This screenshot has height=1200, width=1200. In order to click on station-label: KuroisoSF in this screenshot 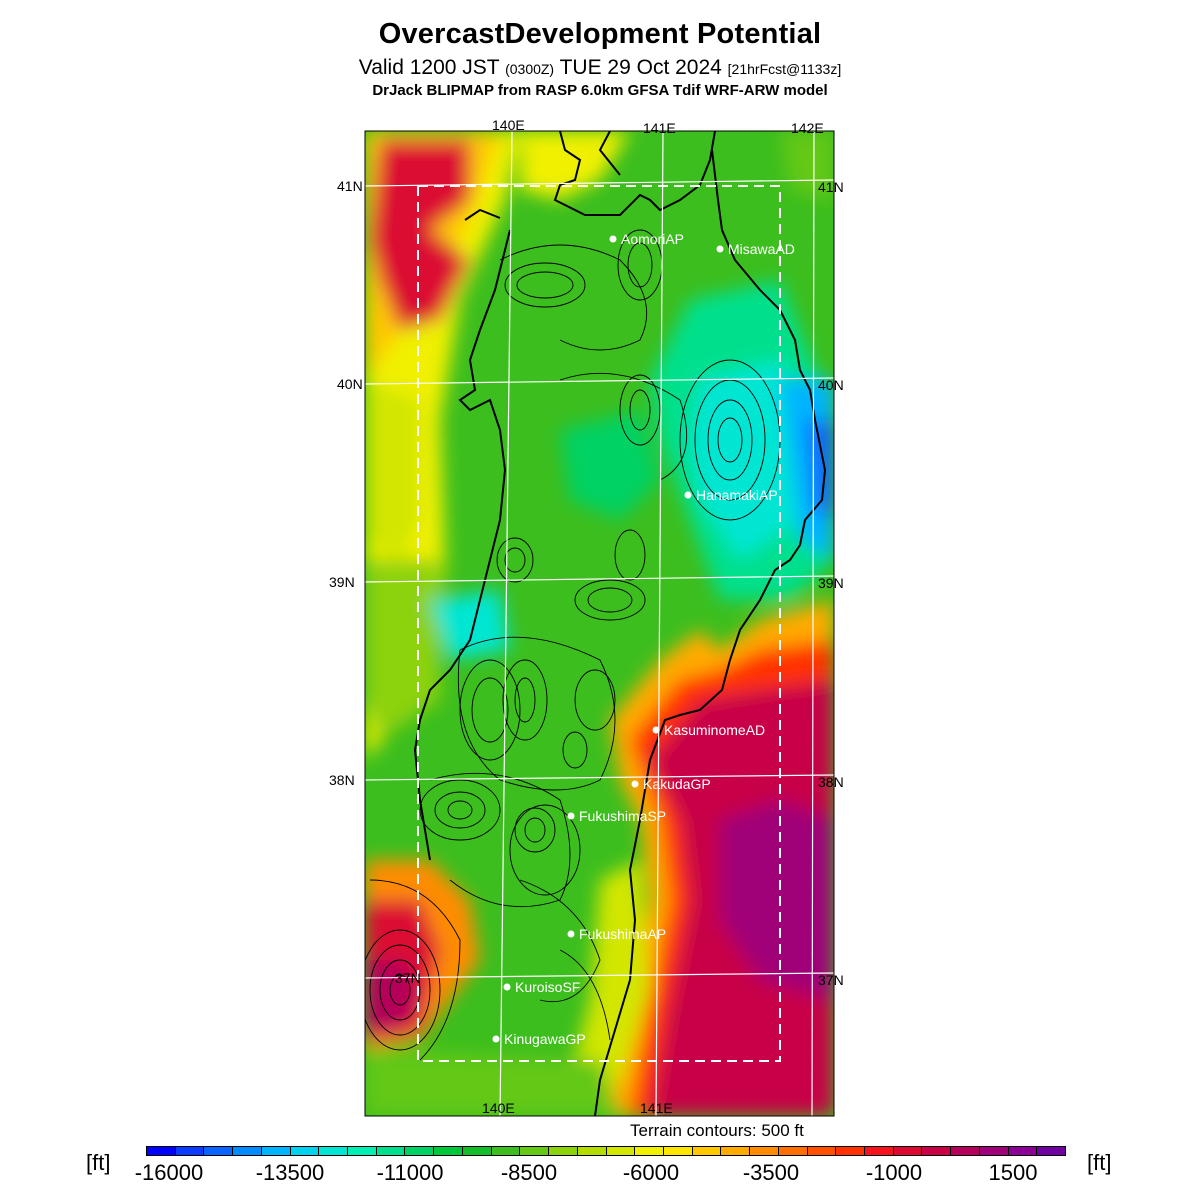, I will do `click(547, 987)`.